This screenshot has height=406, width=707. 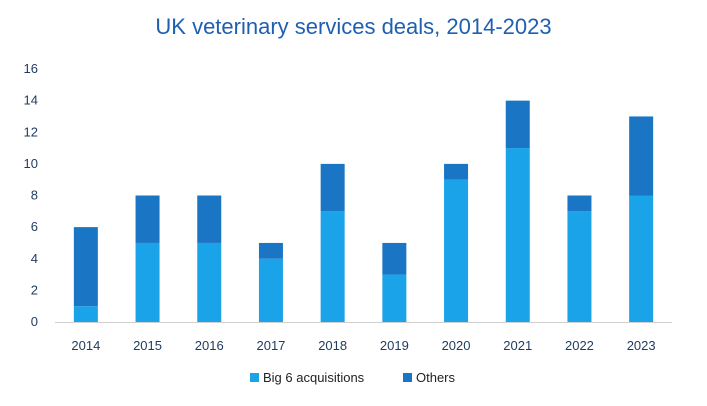 I want to click on bar-others-2022, so click(x=579, y=203).